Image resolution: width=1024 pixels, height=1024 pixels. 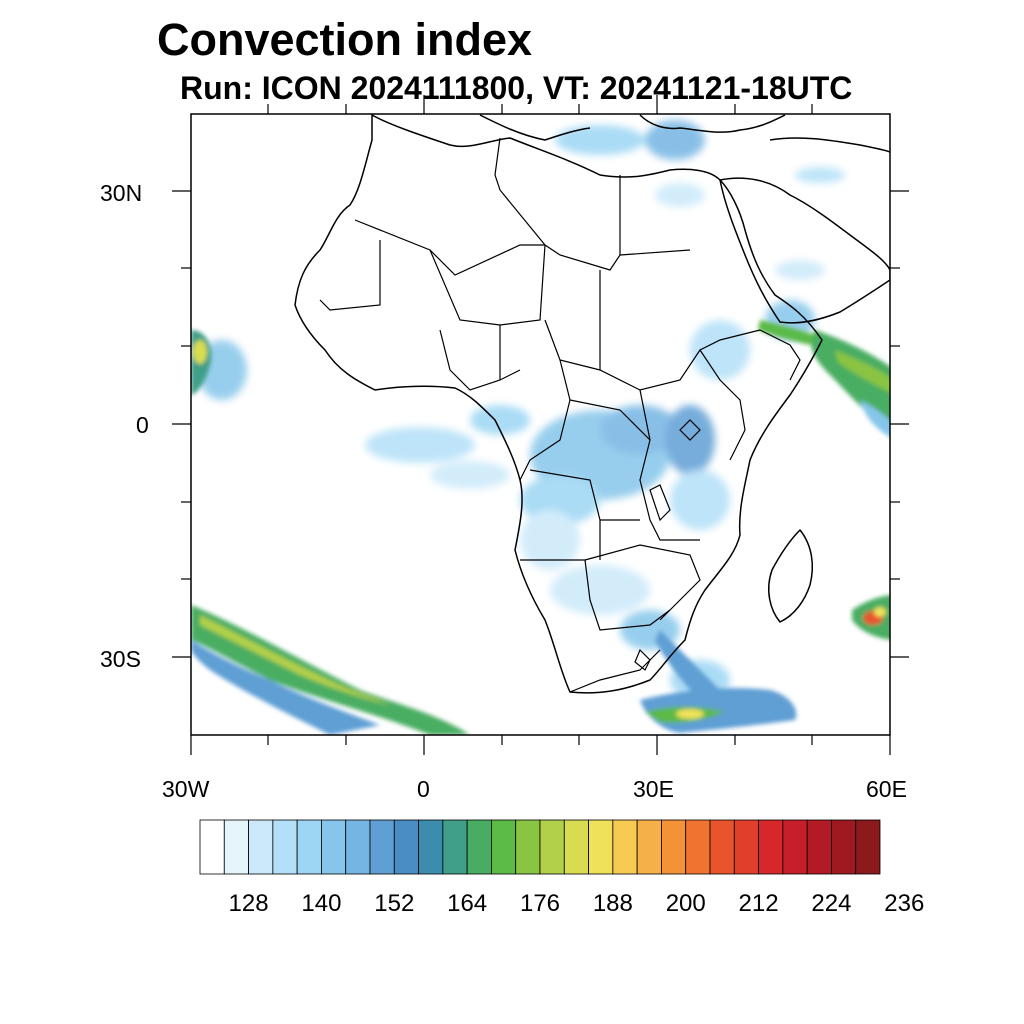 I want to click on colorbar-tick-label: 140, so click(x=321, y=903).